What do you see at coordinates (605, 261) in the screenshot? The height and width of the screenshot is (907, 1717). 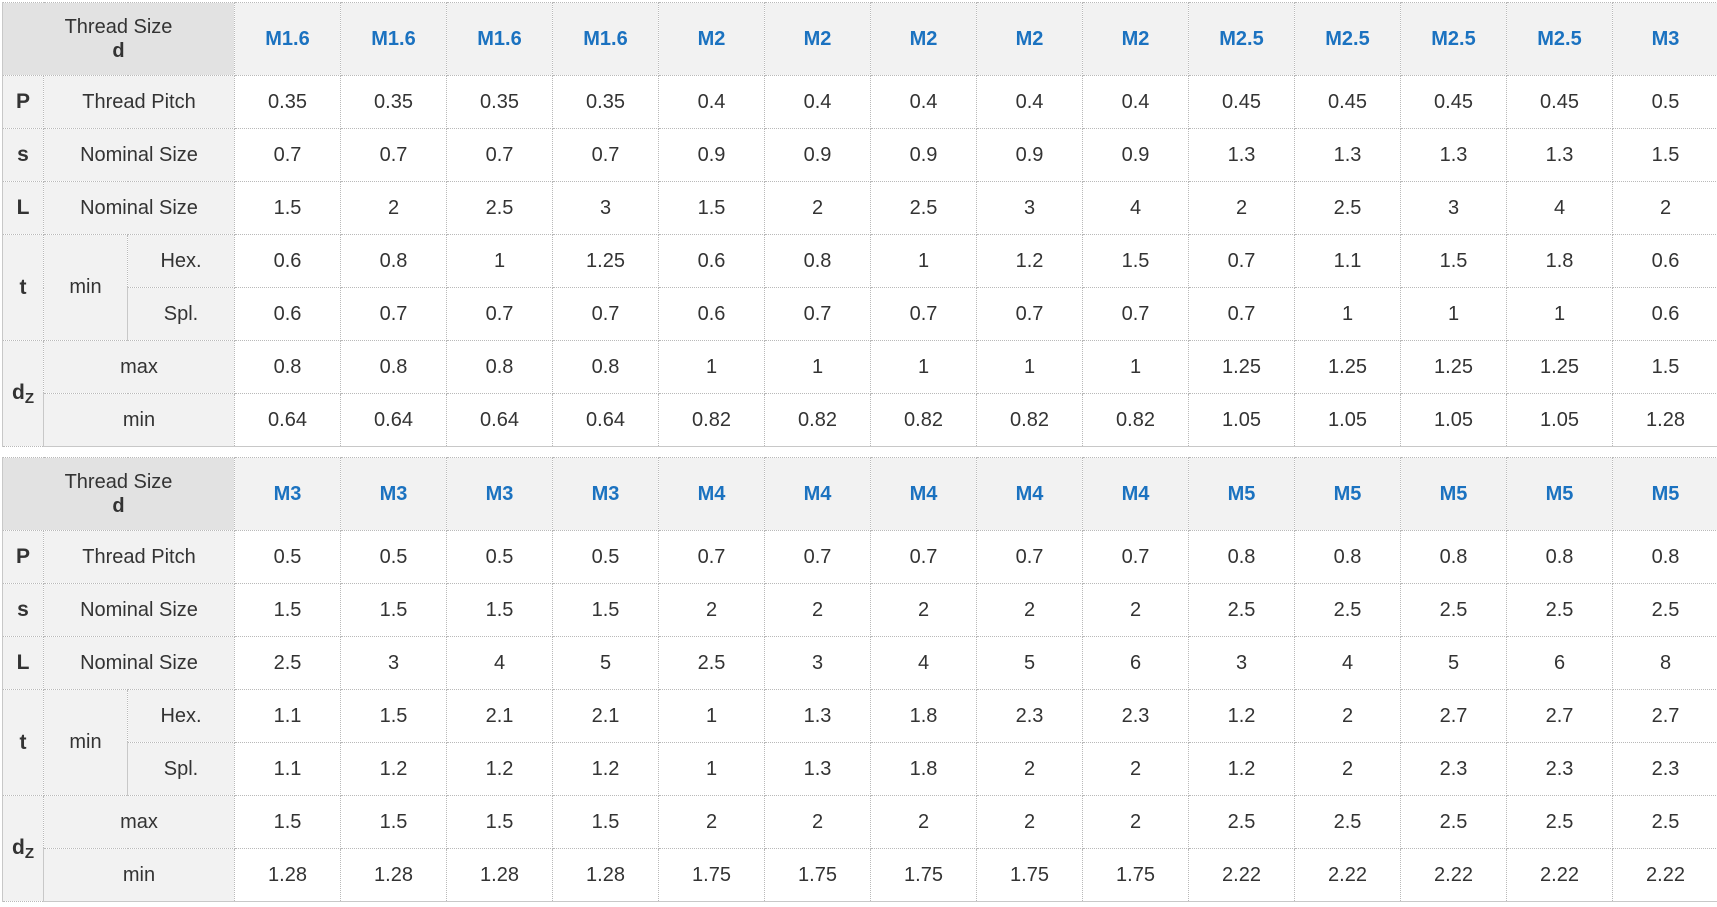 I see `value-cell: 1.25` at bounding box center [605, 261].